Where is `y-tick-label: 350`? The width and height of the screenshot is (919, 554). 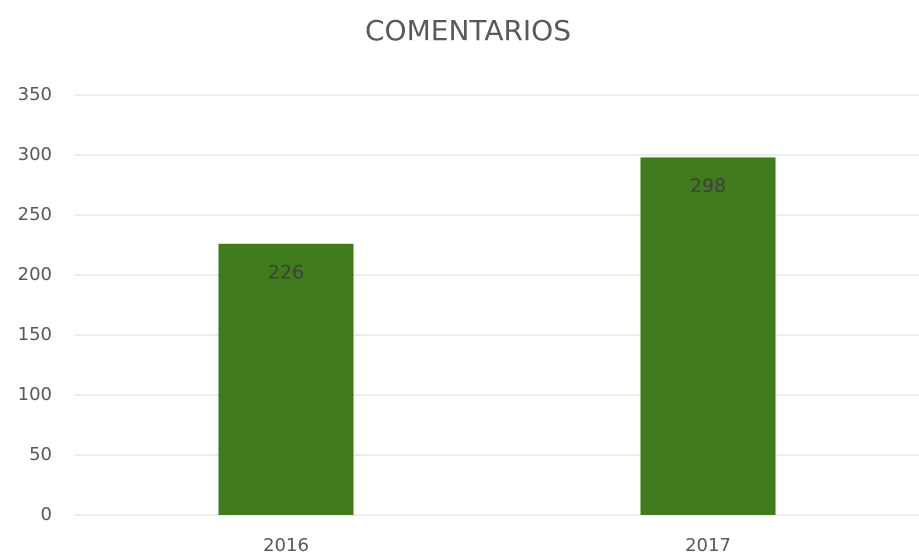
y-tick-label: 350 is located at coordinates (35, 94).